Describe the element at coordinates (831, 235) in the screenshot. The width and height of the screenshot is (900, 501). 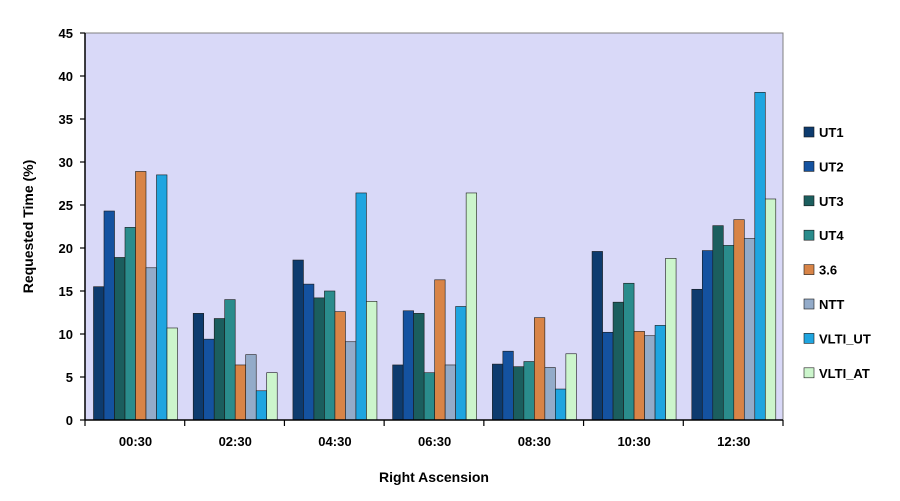
I see `legend-label-ut4: UT4` at that location.